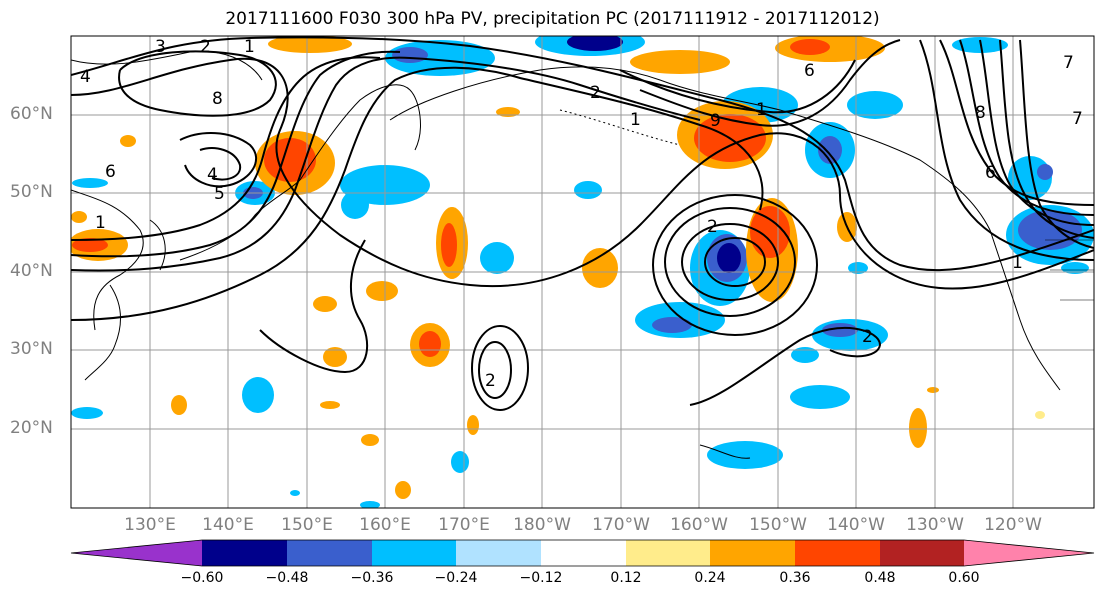 The height and width of the screenshot is (601, 1105). I want to click on aleutian-islands, so click(620, 127).